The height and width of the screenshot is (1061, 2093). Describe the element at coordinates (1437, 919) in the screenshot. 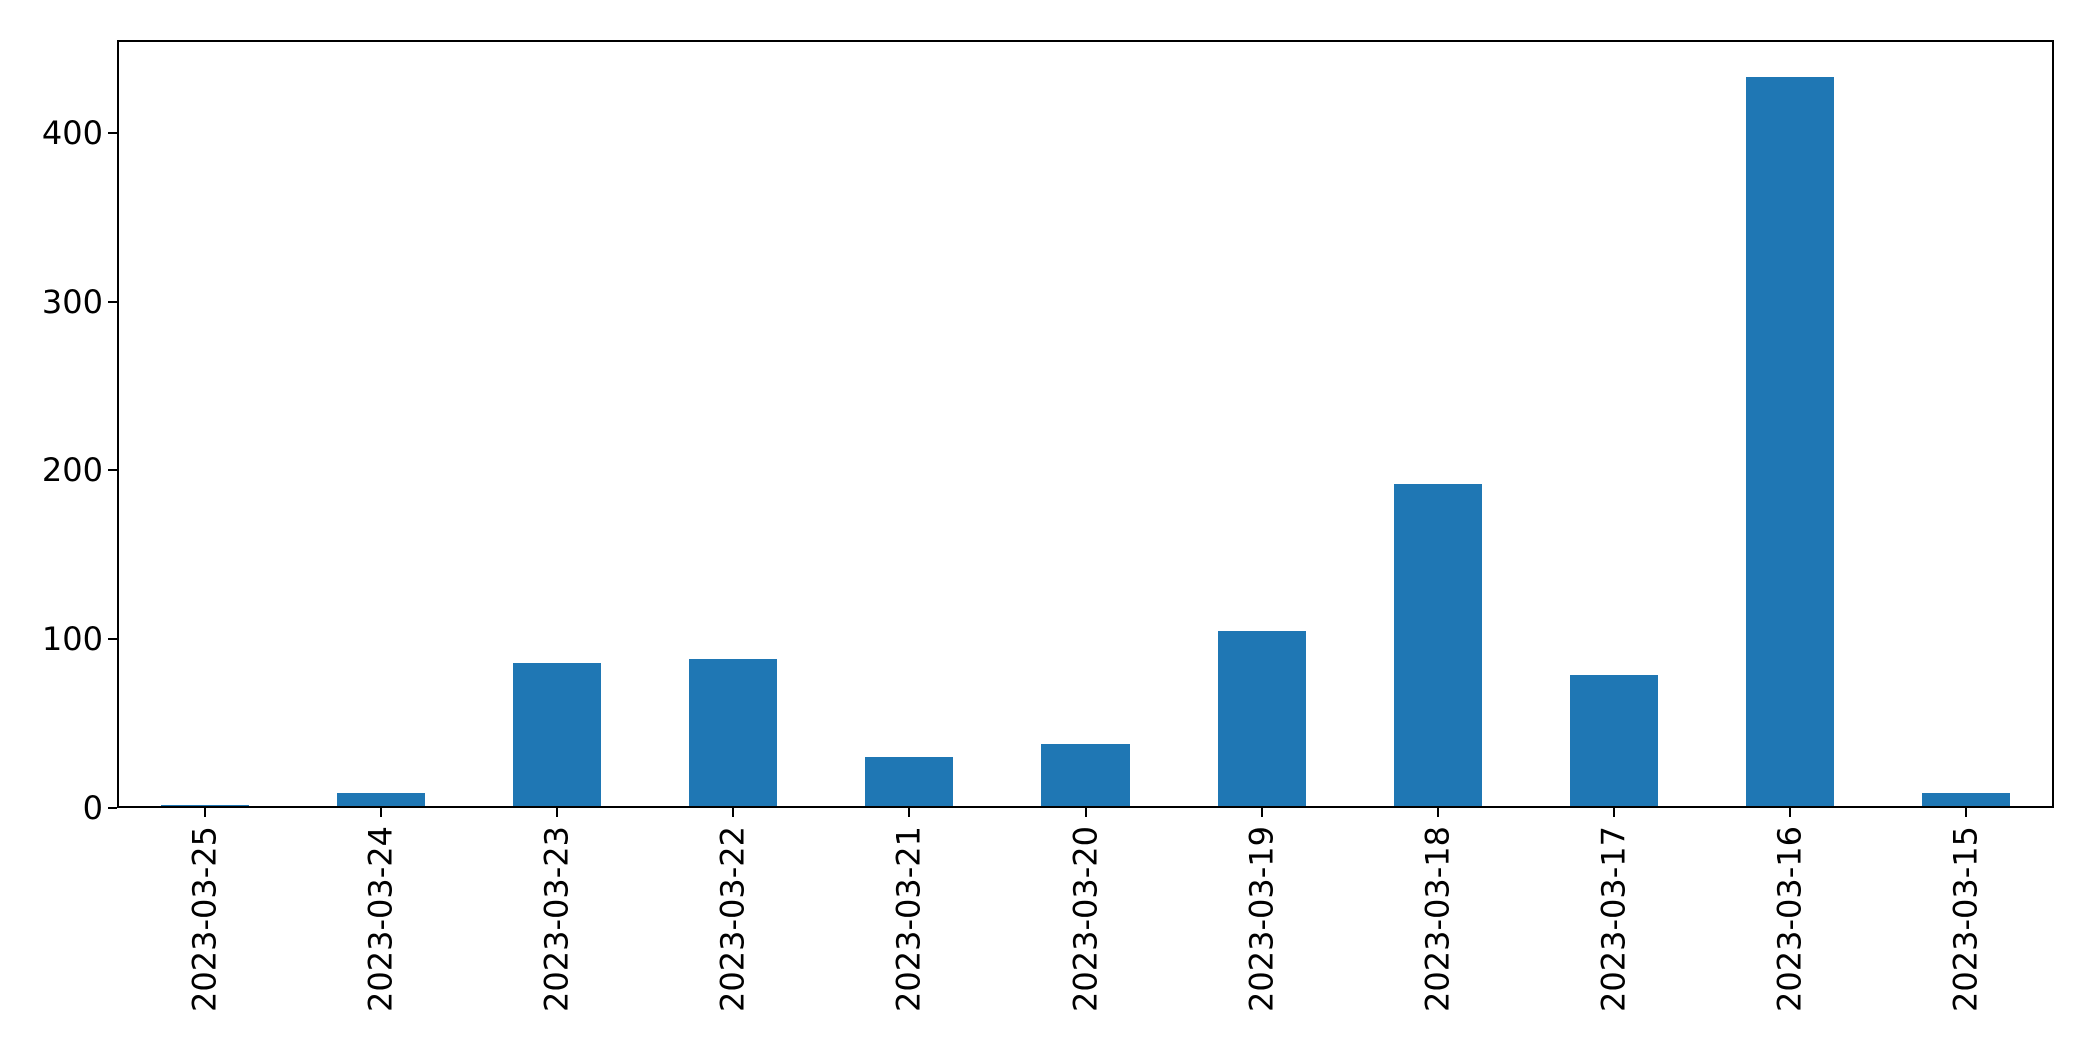

I see `x-tick-label: 2023-03-18` at that location.